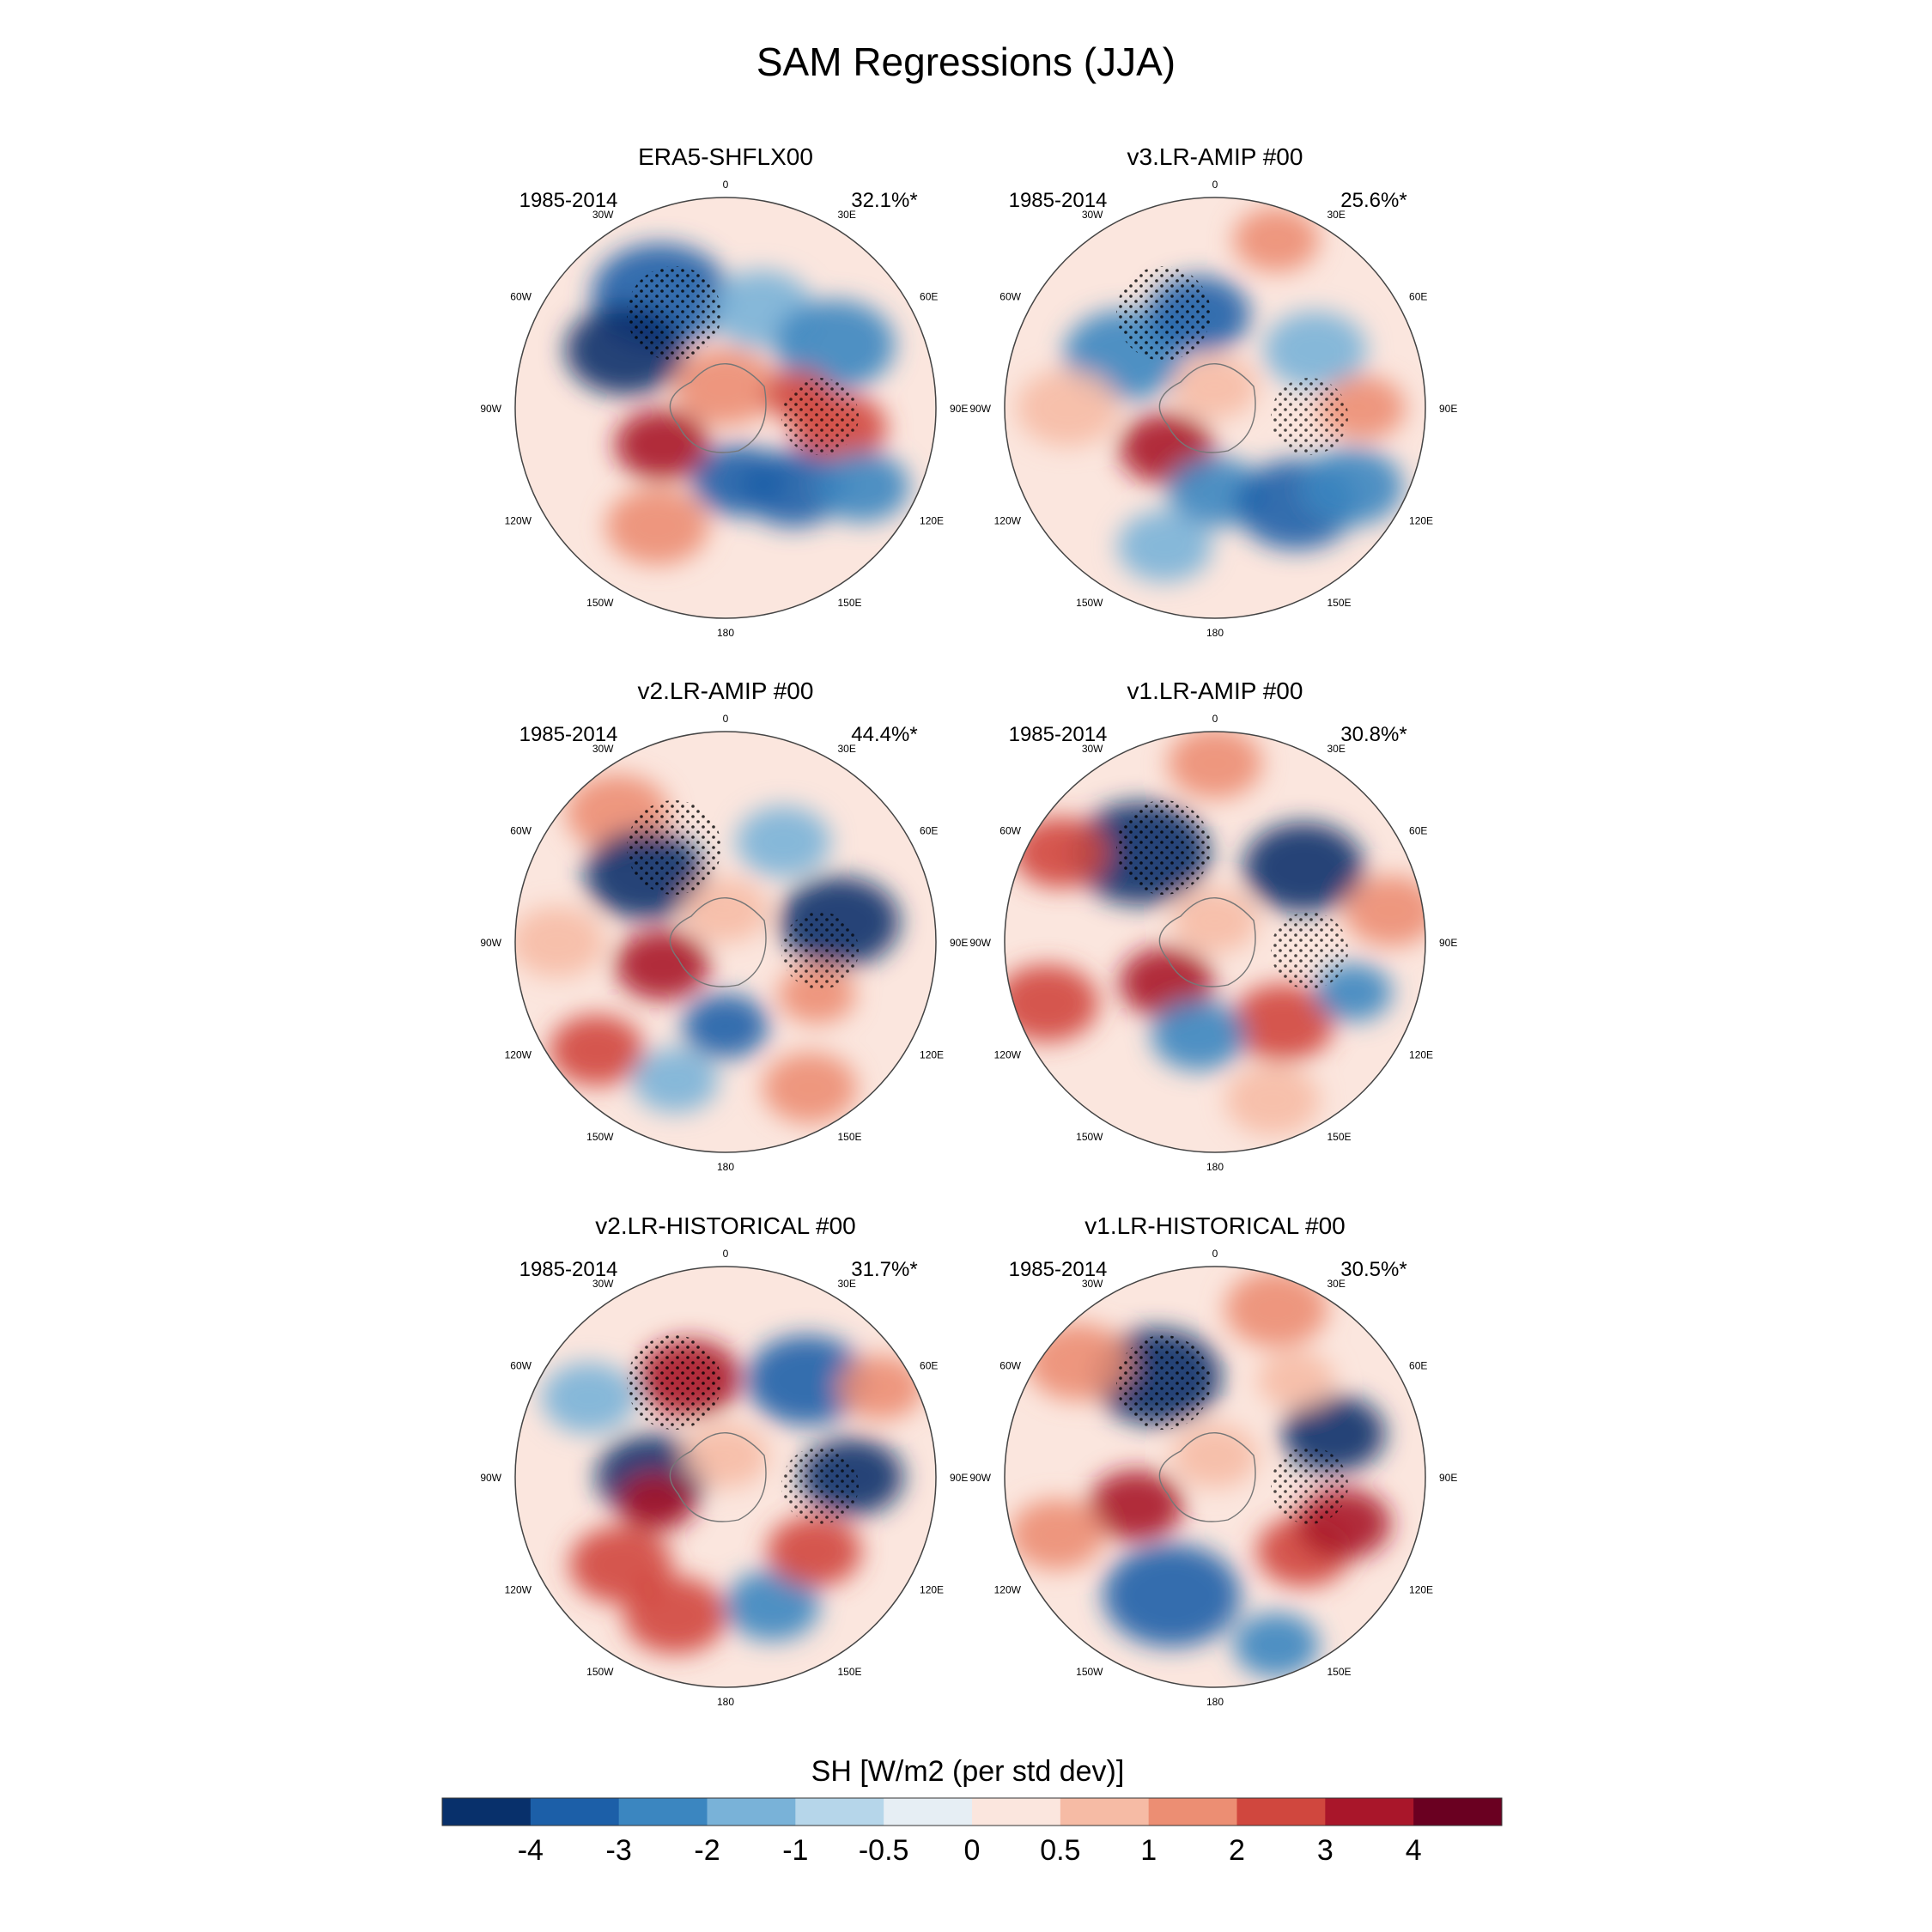 This screenshot has height=1932, width=1932. Describe the element at coordinates (884, 201) in the screenshot. I see `panel-variance: 32.1%*` at that location.